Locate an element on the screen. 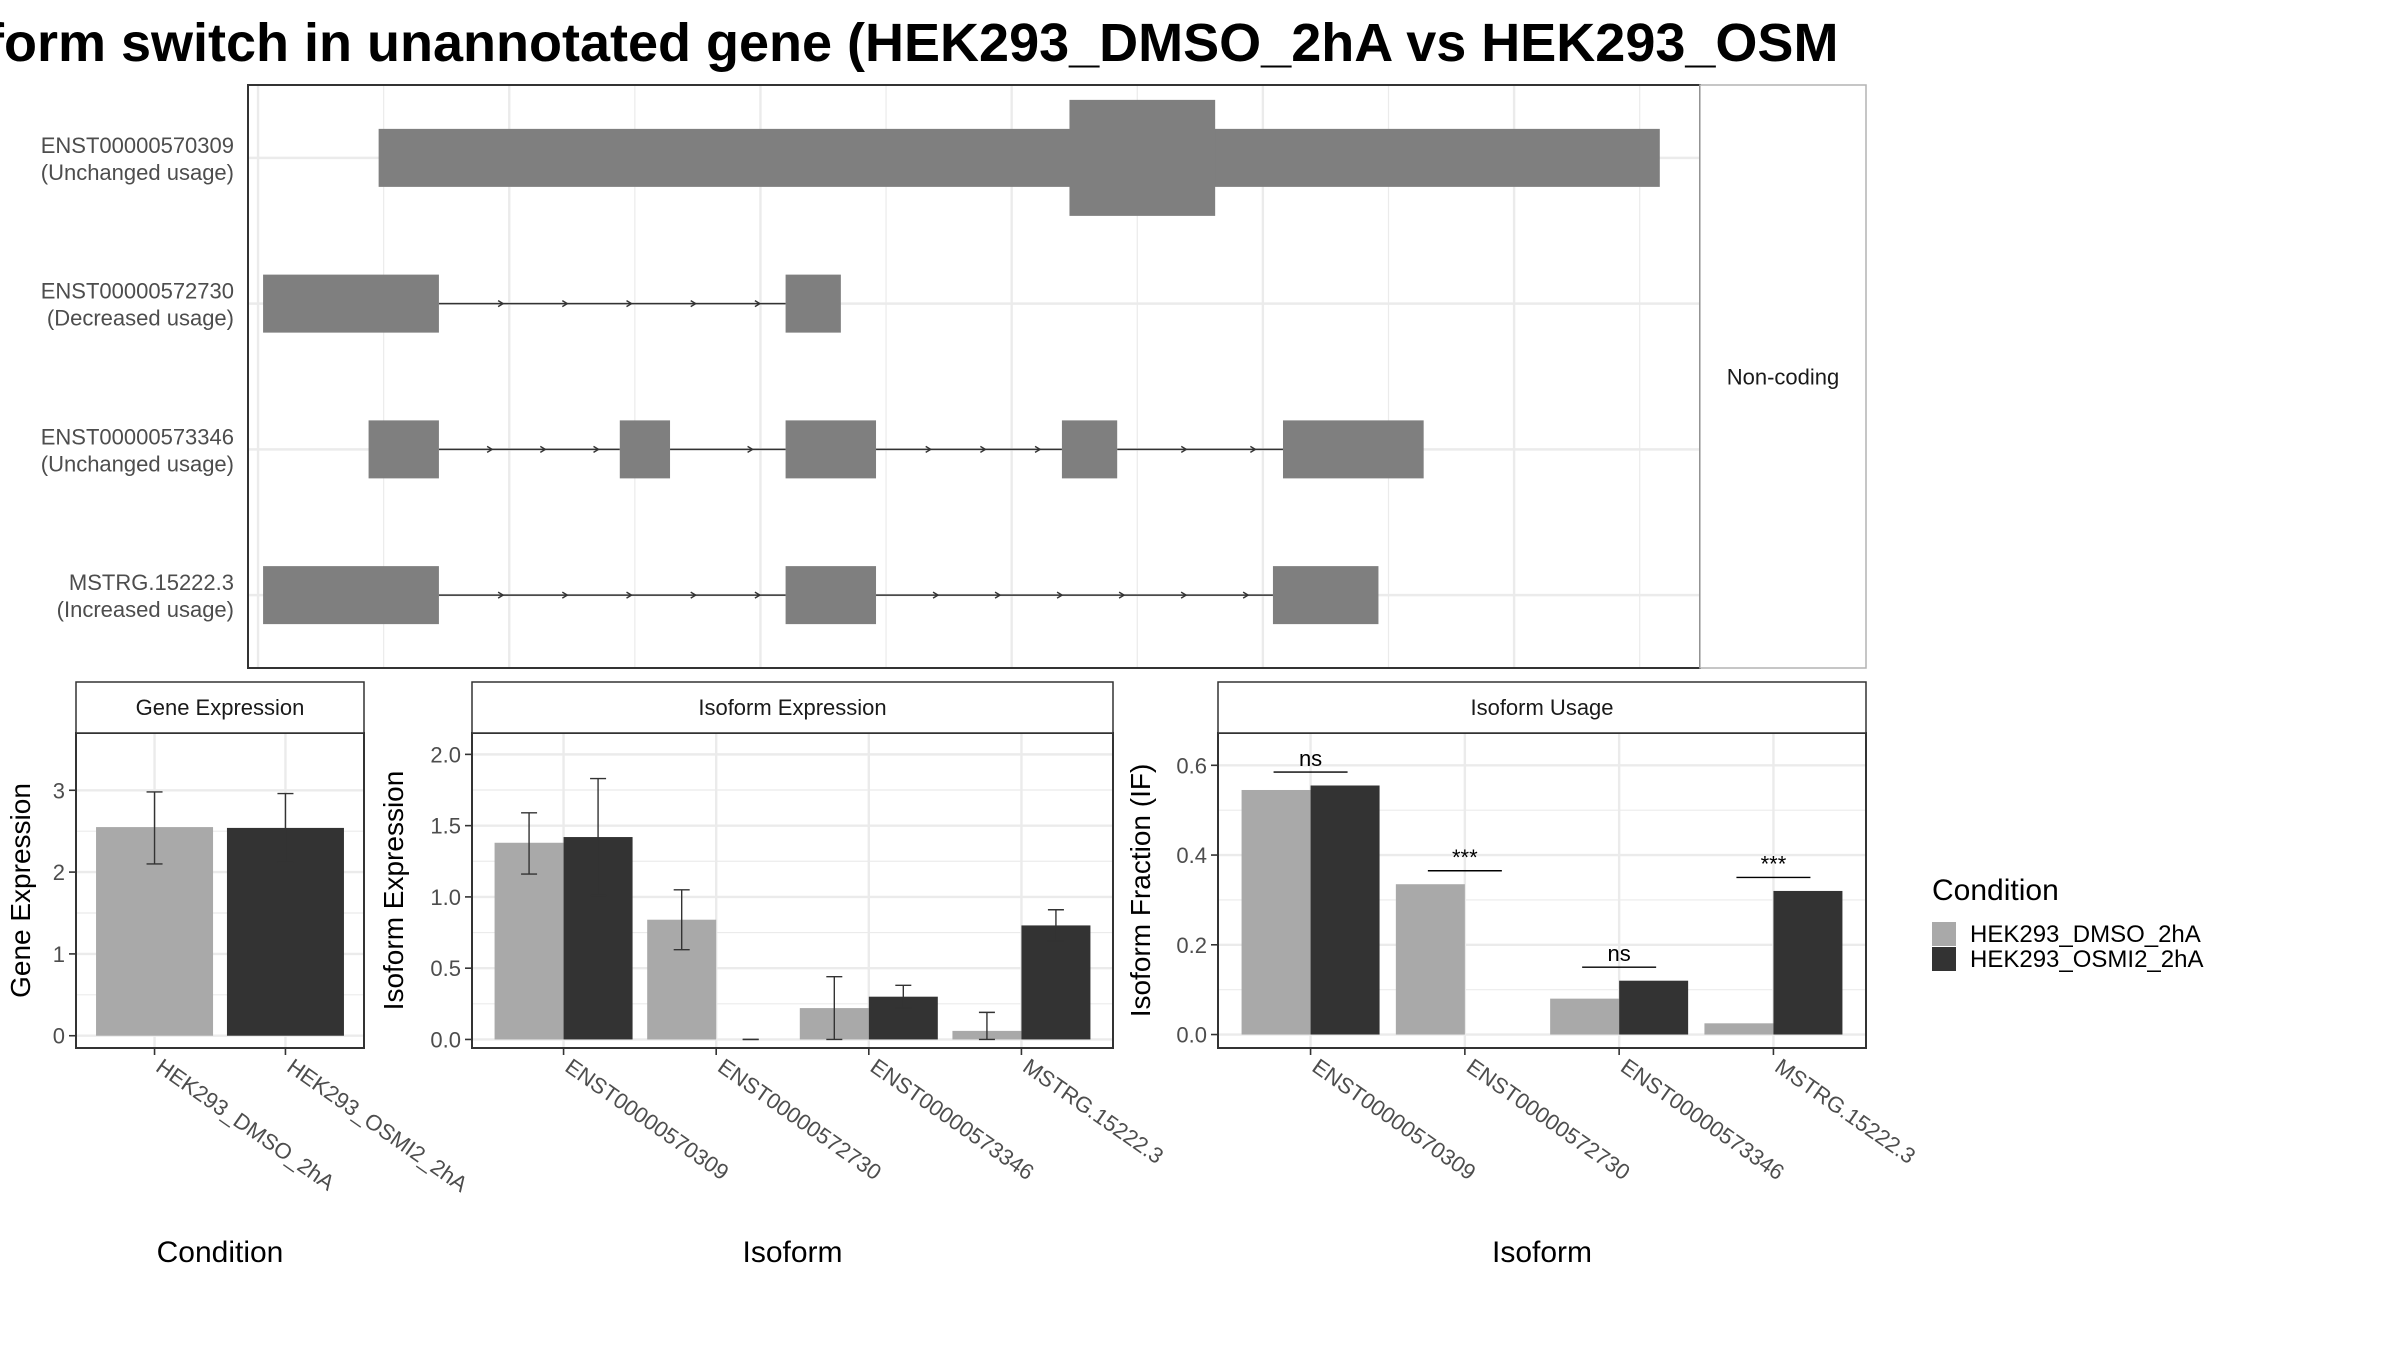 This screenshot has width=2400, height=1350. legend-label: HEK293_OSMI2_2hA is located at coordinates (2086, 959).